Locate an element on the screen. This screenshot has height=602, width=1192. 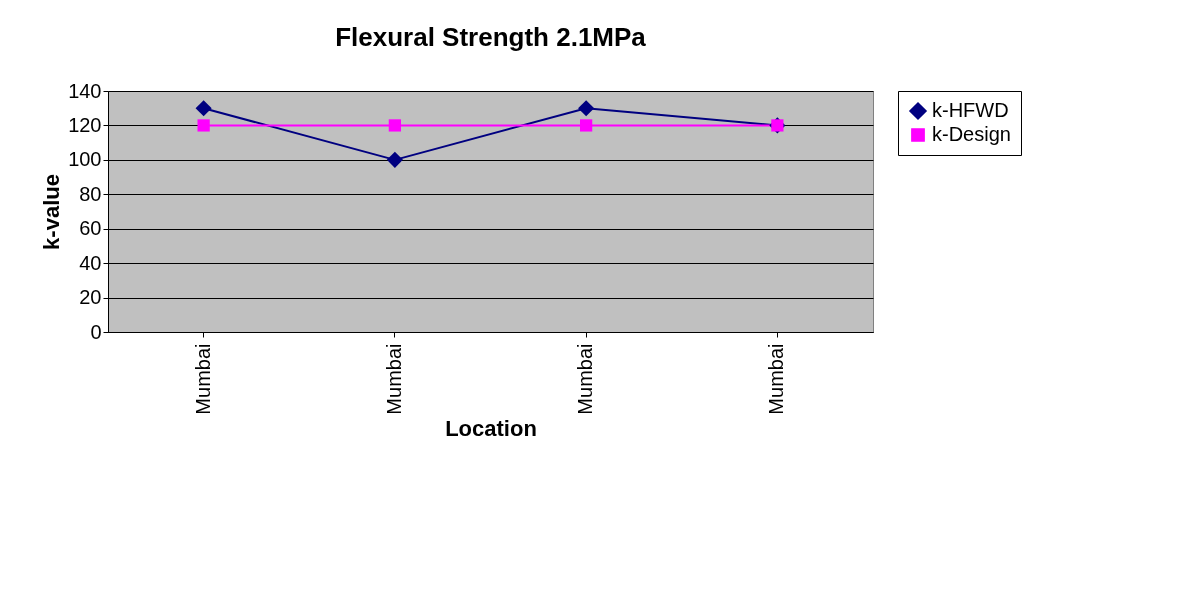
y-tick-label: 0 is located at coordinates (96, 331).